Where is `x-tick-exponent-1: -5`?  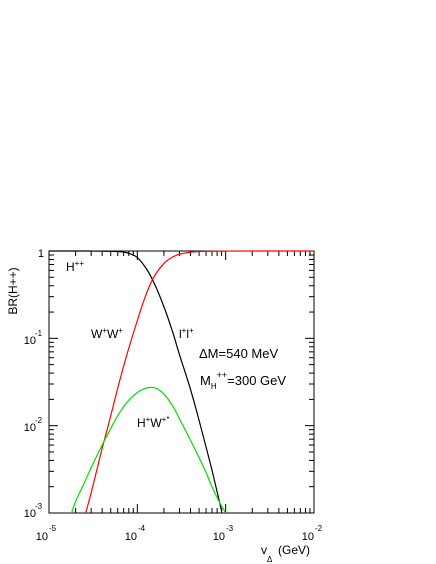
x-tick-exponent-1: -5 is located at coordinates (53, 528).